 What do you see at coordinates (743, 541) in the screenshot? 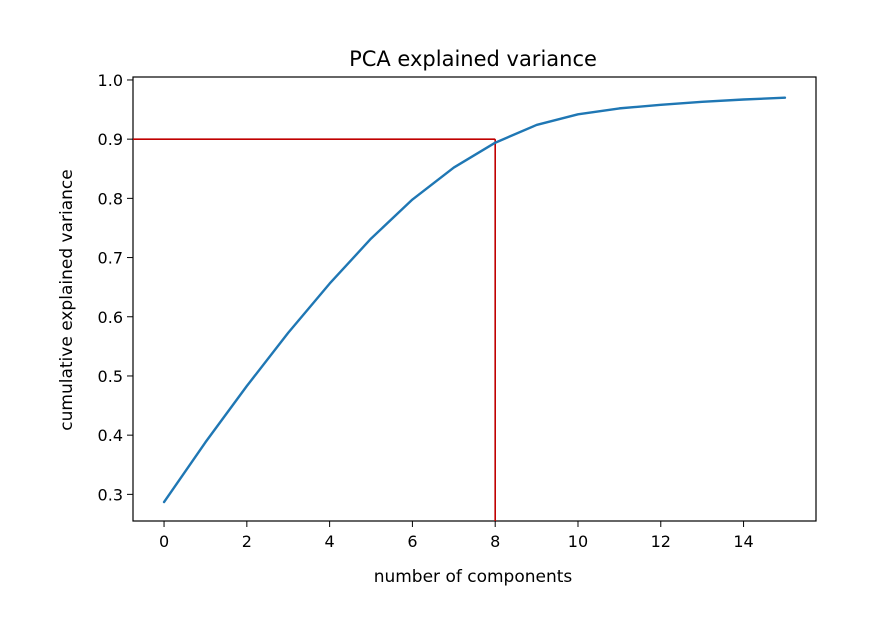
I see `x-tick-label: 14` at bounding box center [743, 541].